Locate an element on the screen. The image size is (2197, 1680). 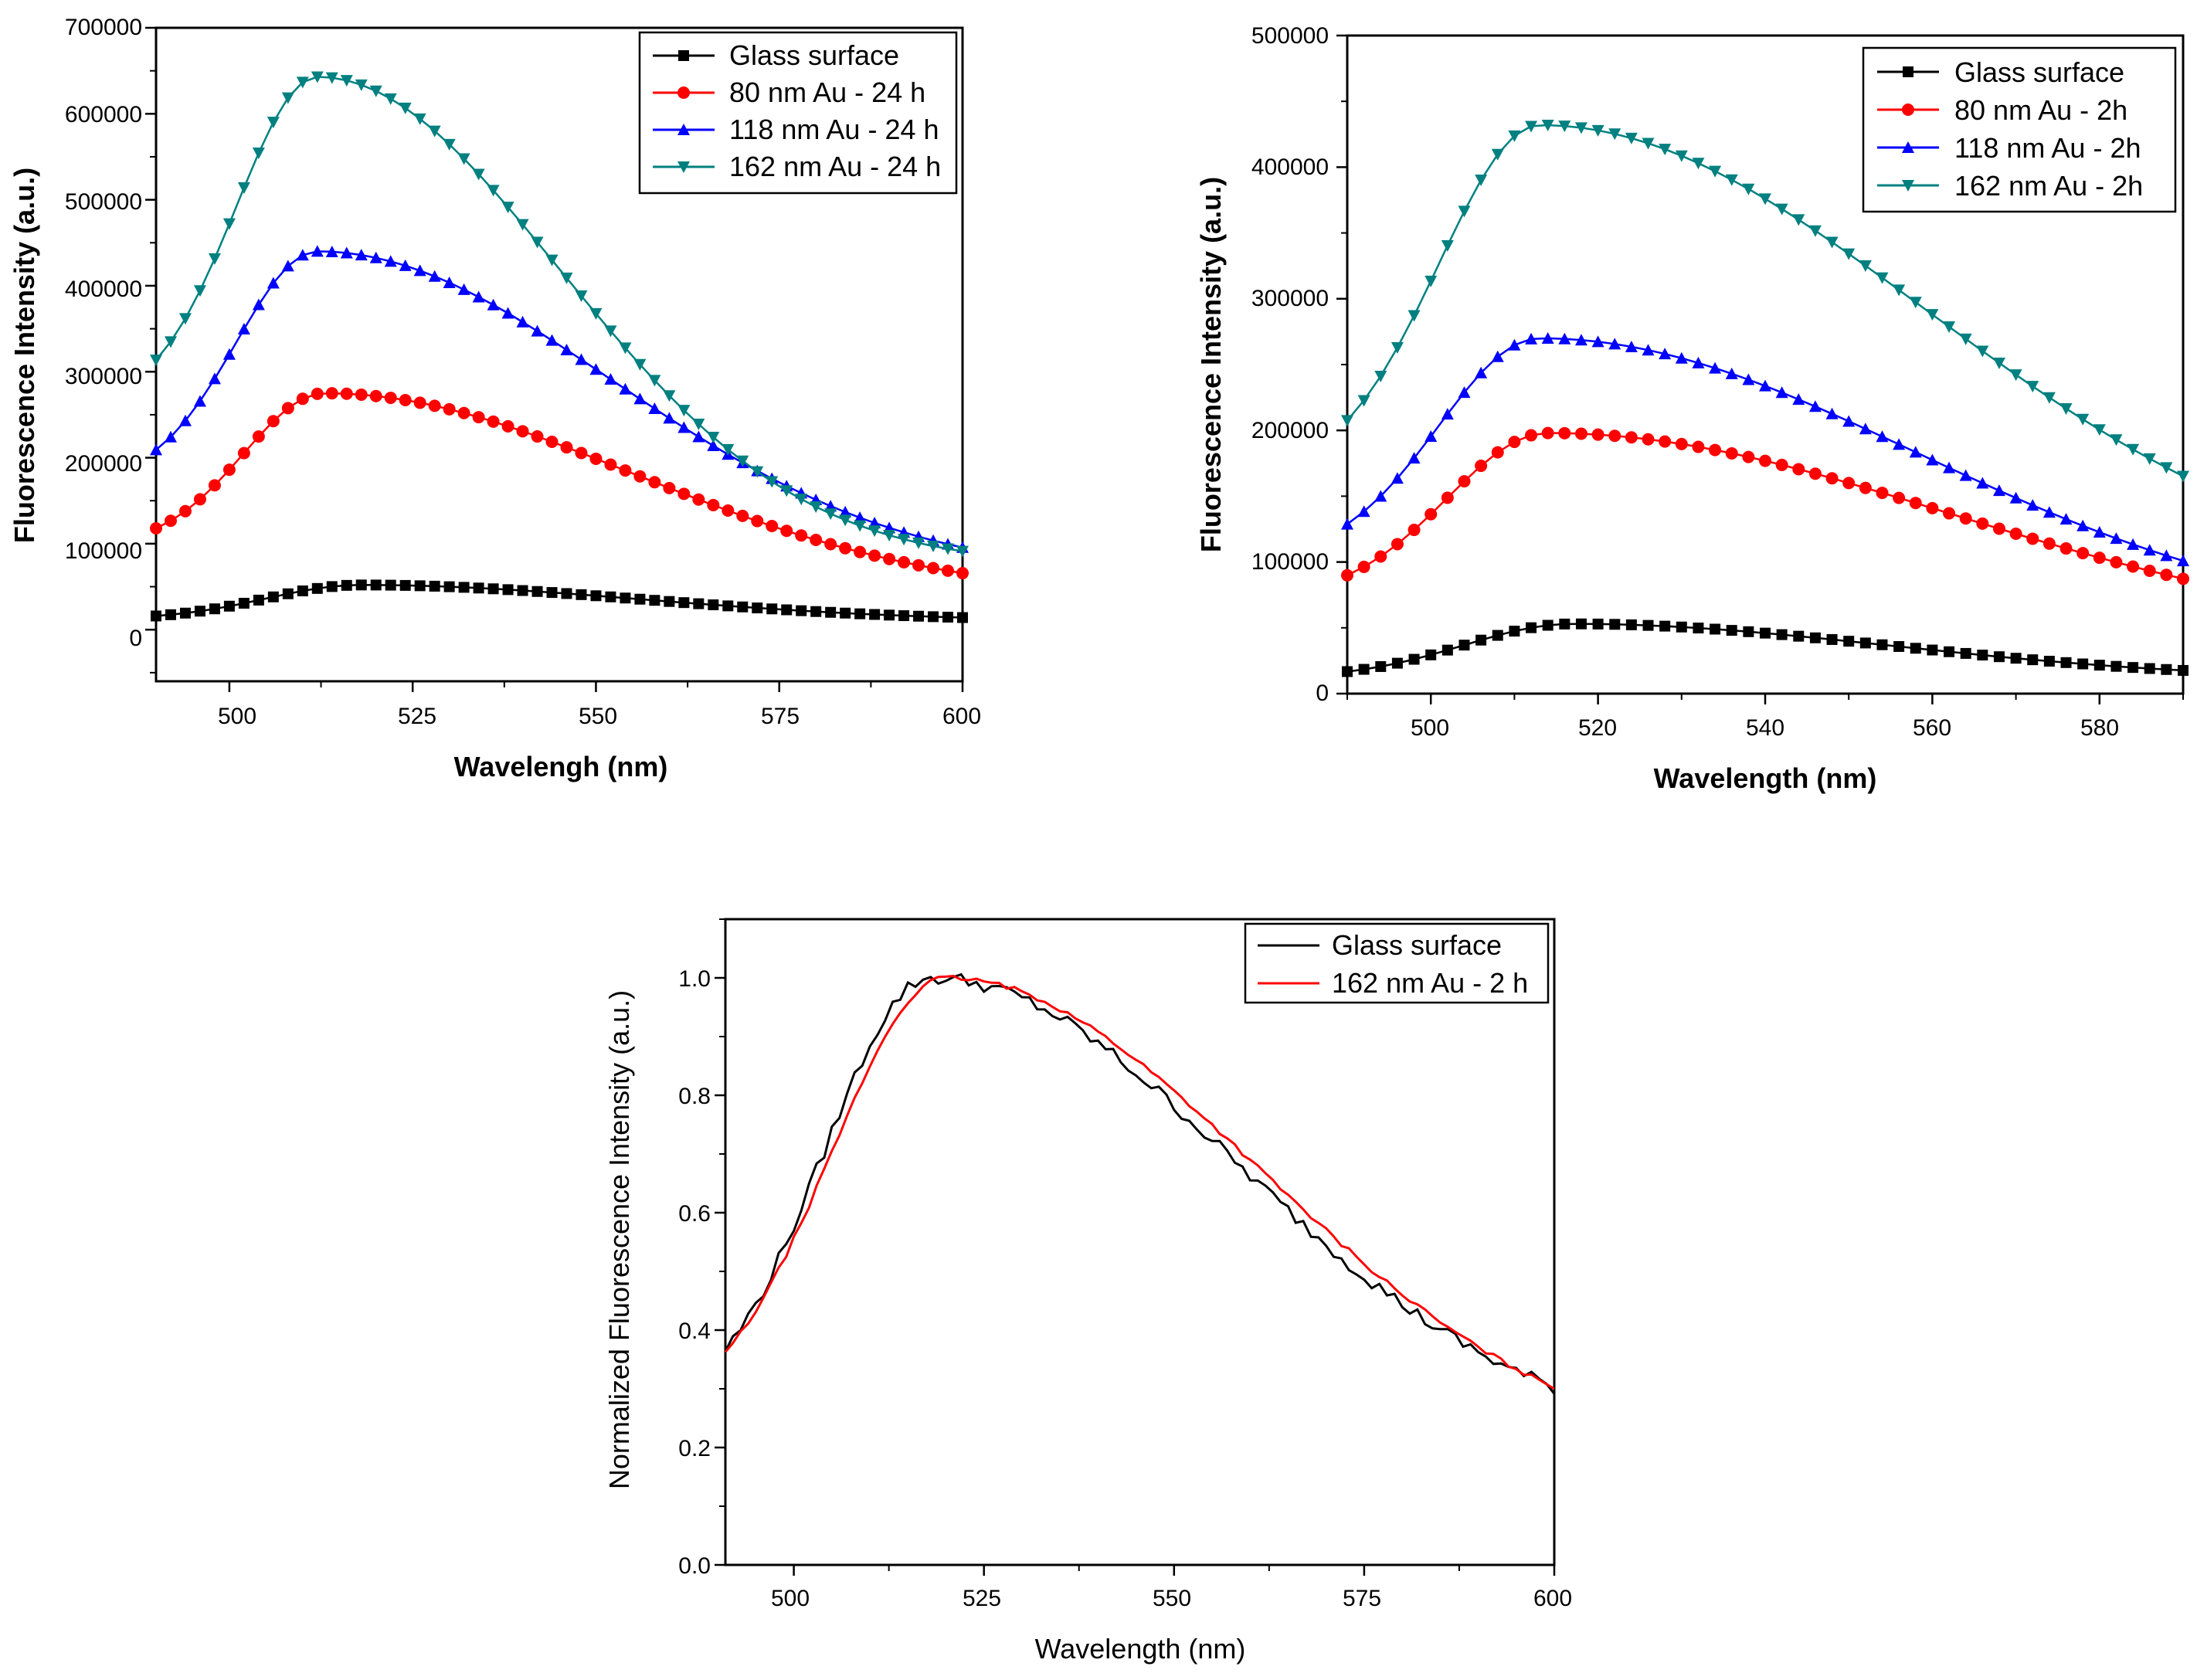
x-tick-label: 575 is located at coordinates (1362, 1599).